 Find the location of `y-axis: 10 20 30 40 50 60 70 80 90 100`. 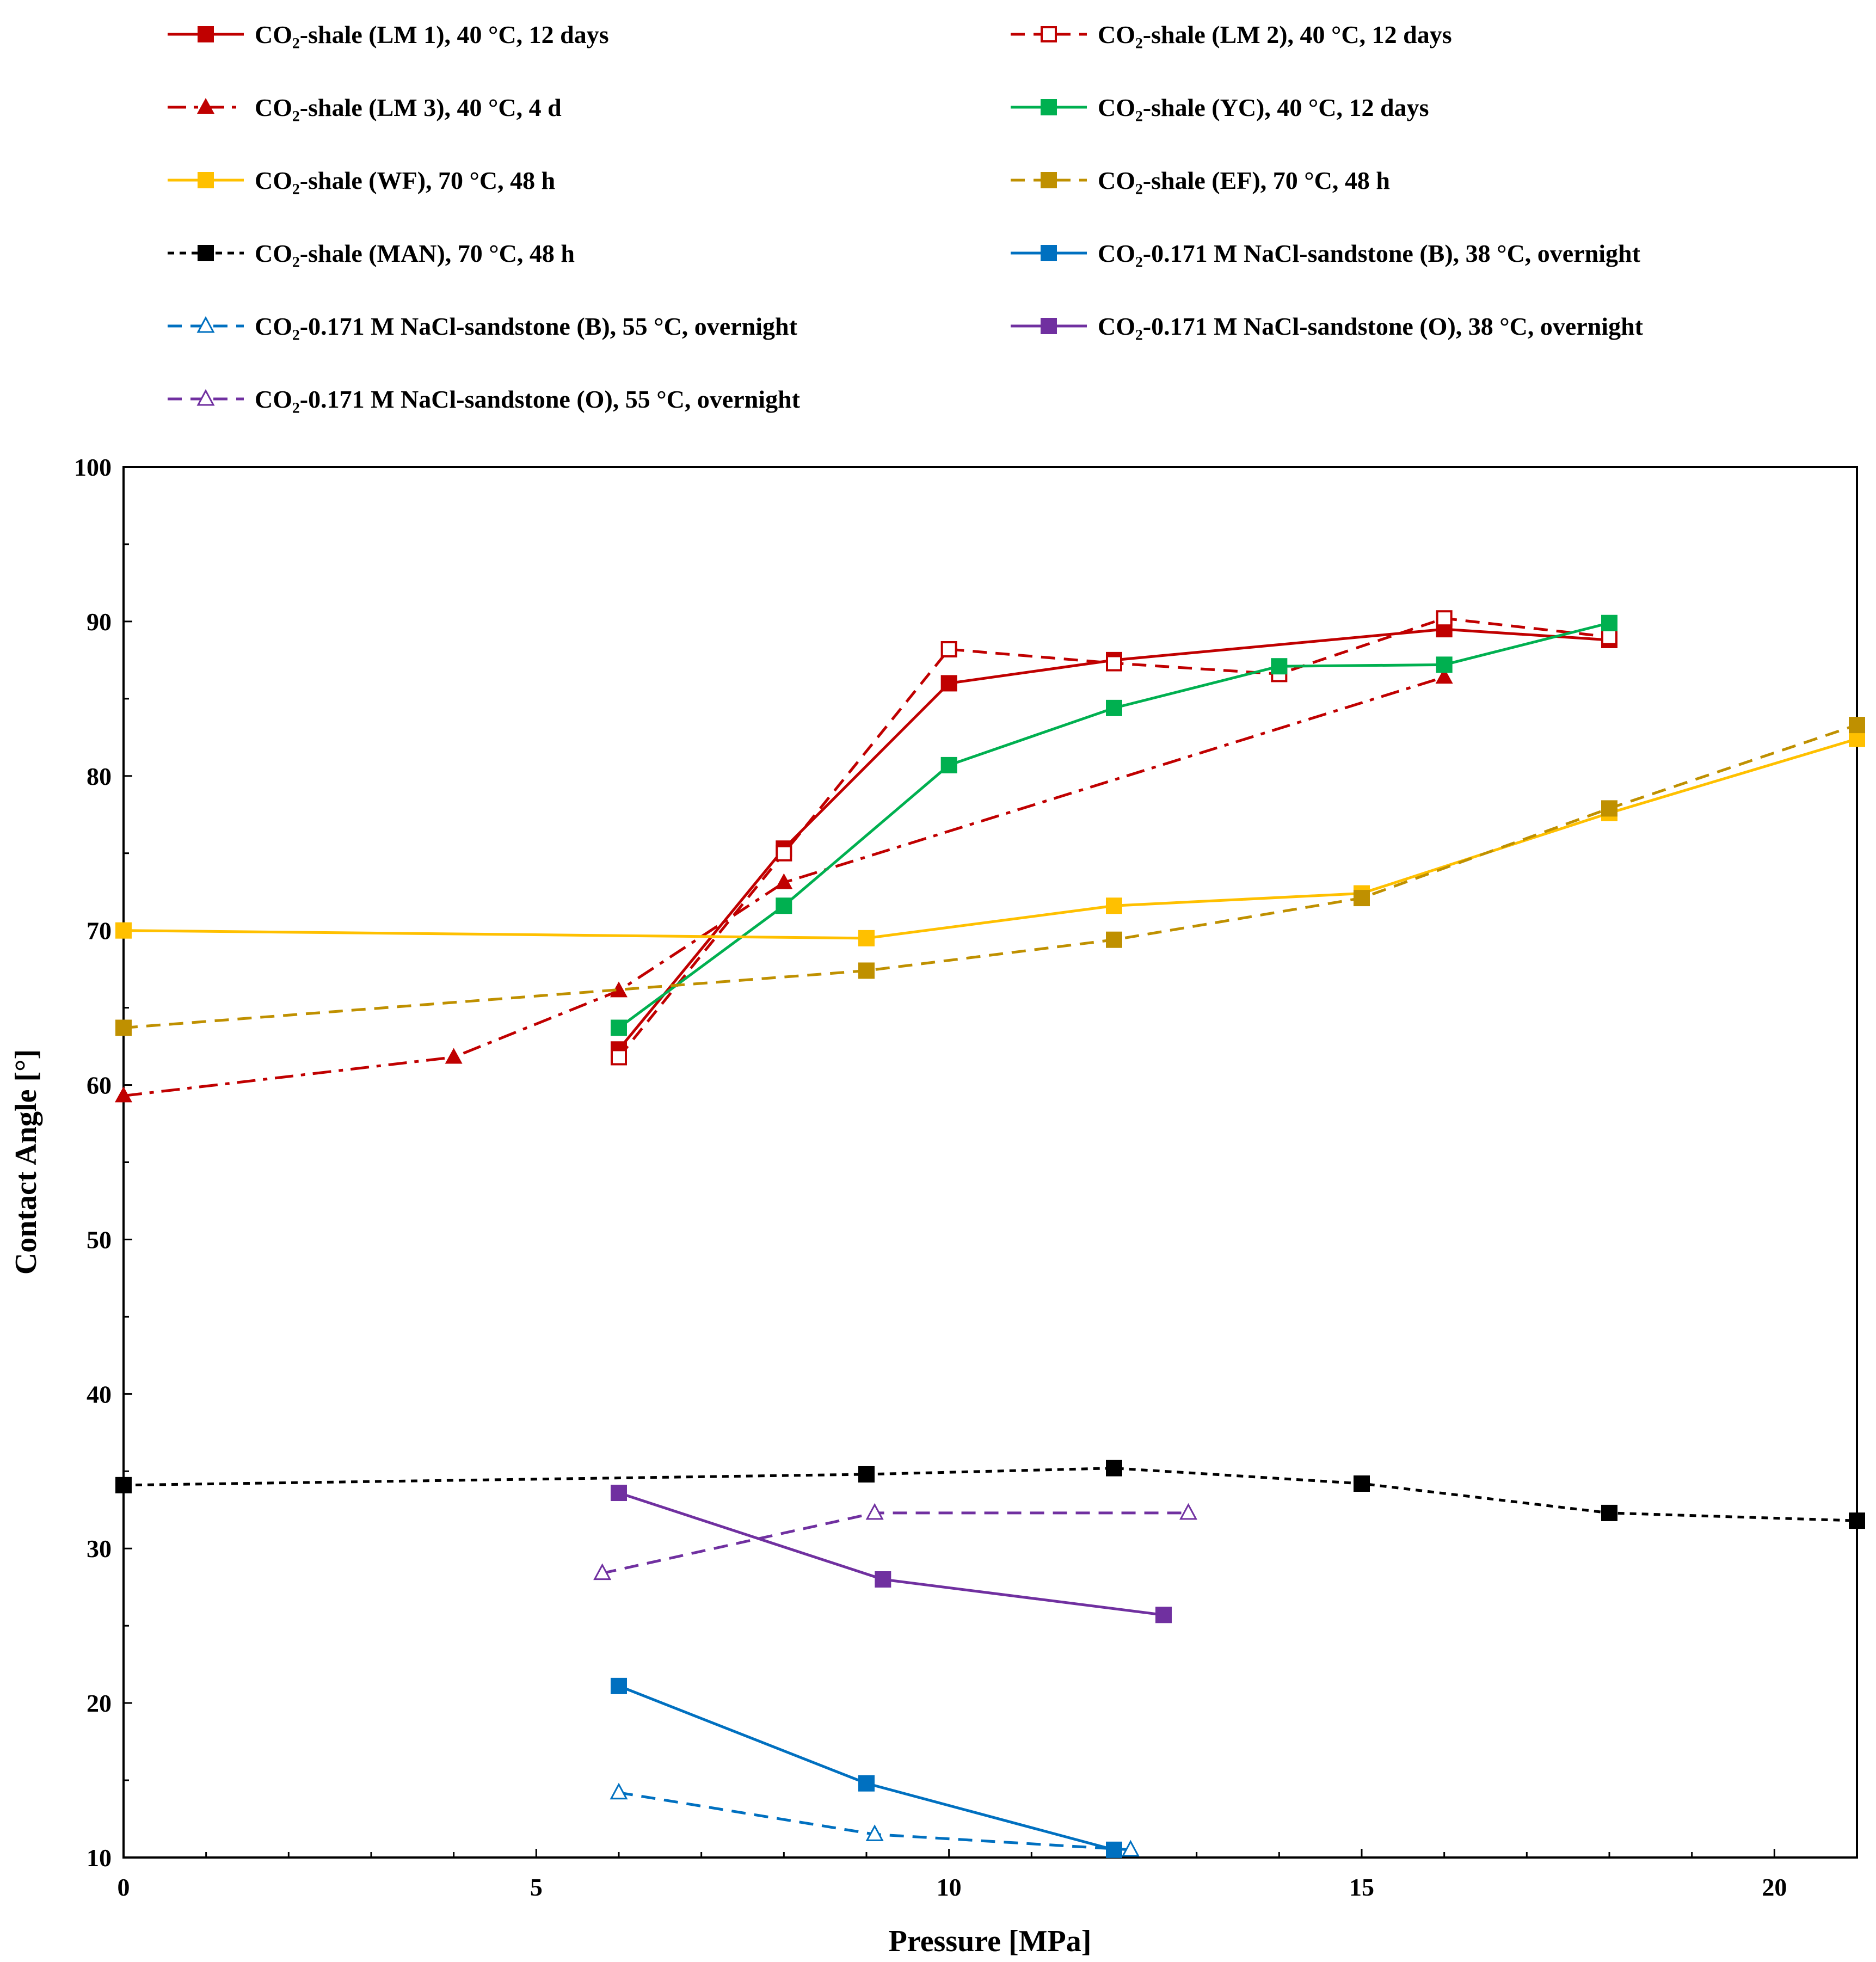

y-axis: 10 20 30 40 50 60 70 80 90 100 is located at coordinates (103, 1162).